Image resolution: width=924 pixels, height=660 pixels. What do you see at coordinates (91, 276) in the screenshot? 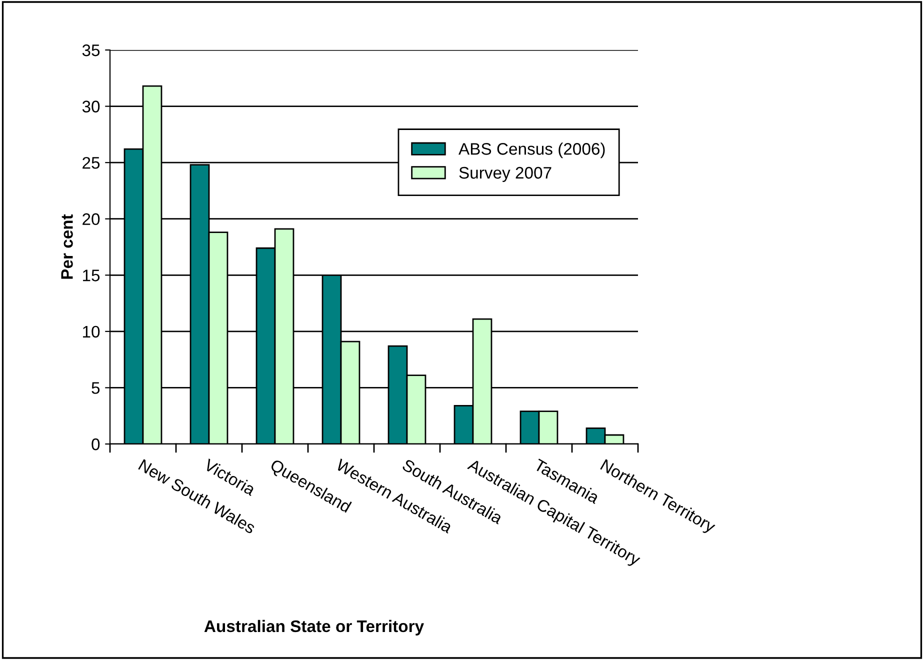
I see `y-tick-label: 15` at bounding box center [91, 276].